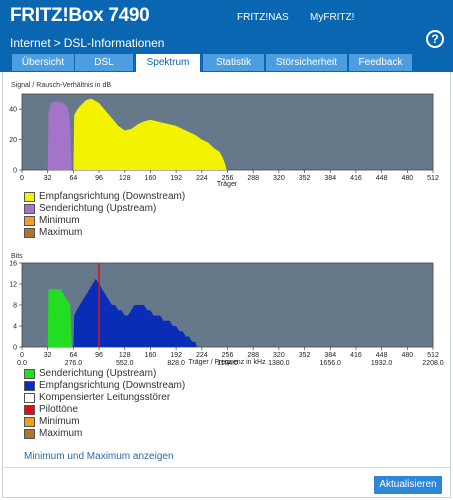  I want to click on snr-x-tick-label: 288, so click(253, 178).